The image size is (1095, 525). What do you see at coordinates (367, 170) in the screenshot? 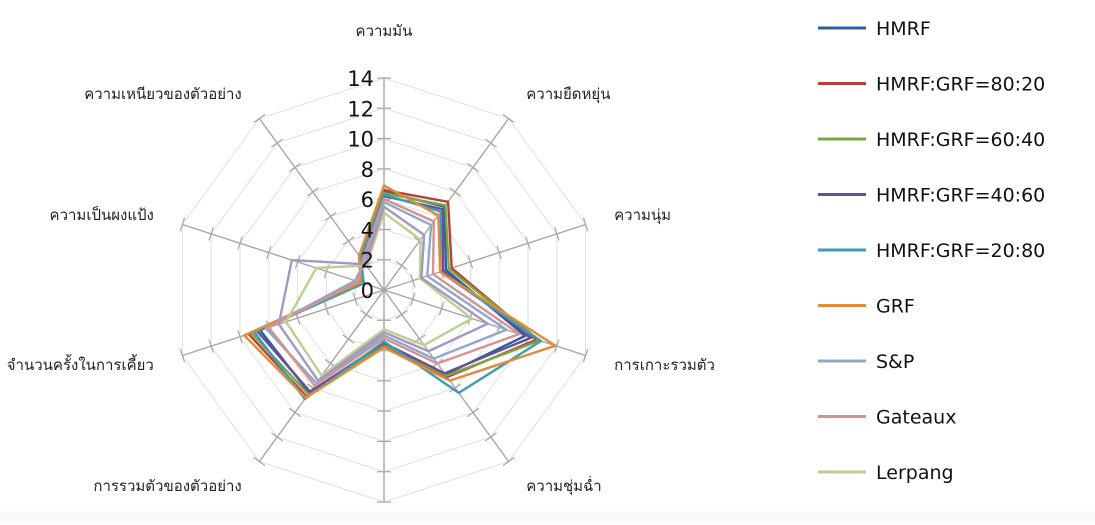
I see `tick-label: 8` at bounding box center [367, 170].